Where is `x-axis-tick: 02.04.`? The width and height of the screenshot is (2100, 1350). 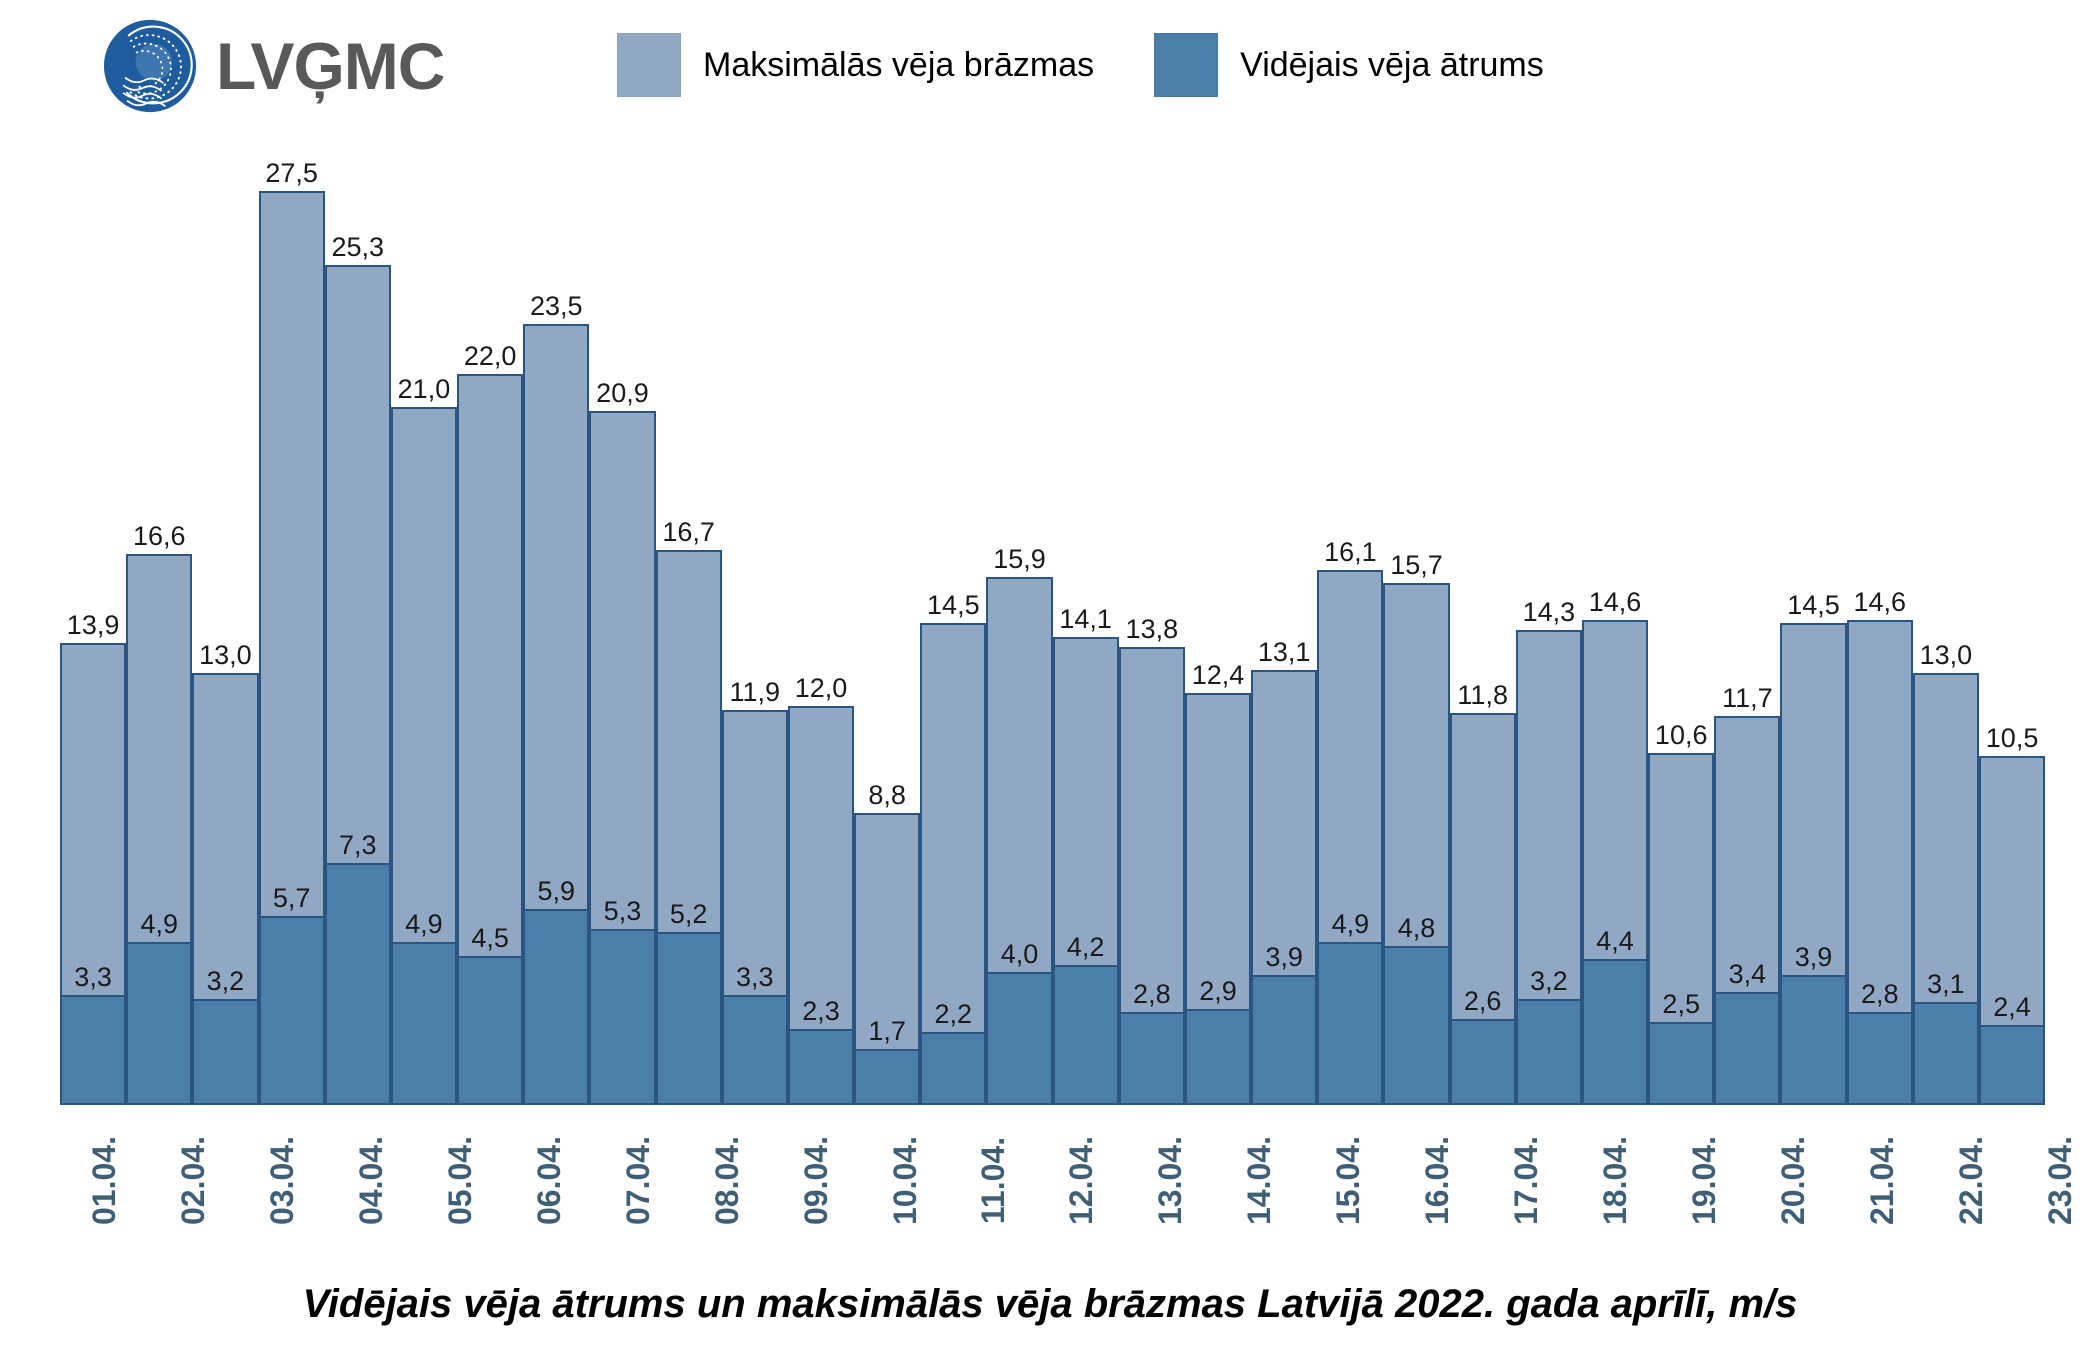
x-axis-tick: 02.04. is located at coordinates (193, 1180).